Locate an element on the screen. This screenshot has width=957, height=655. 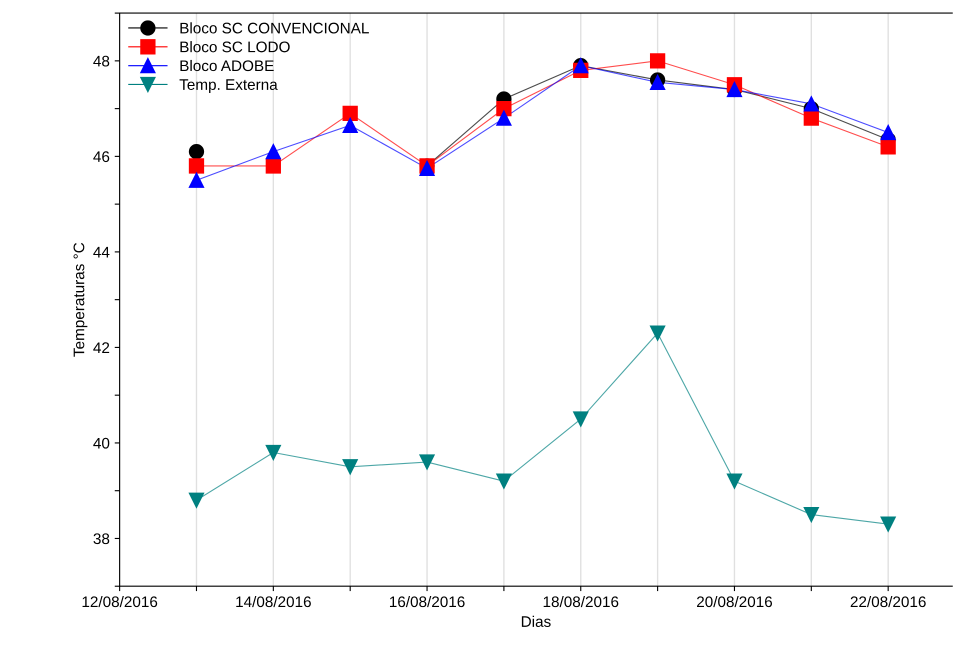
y-tick-label: 46 is located at coordinates (101, 156).